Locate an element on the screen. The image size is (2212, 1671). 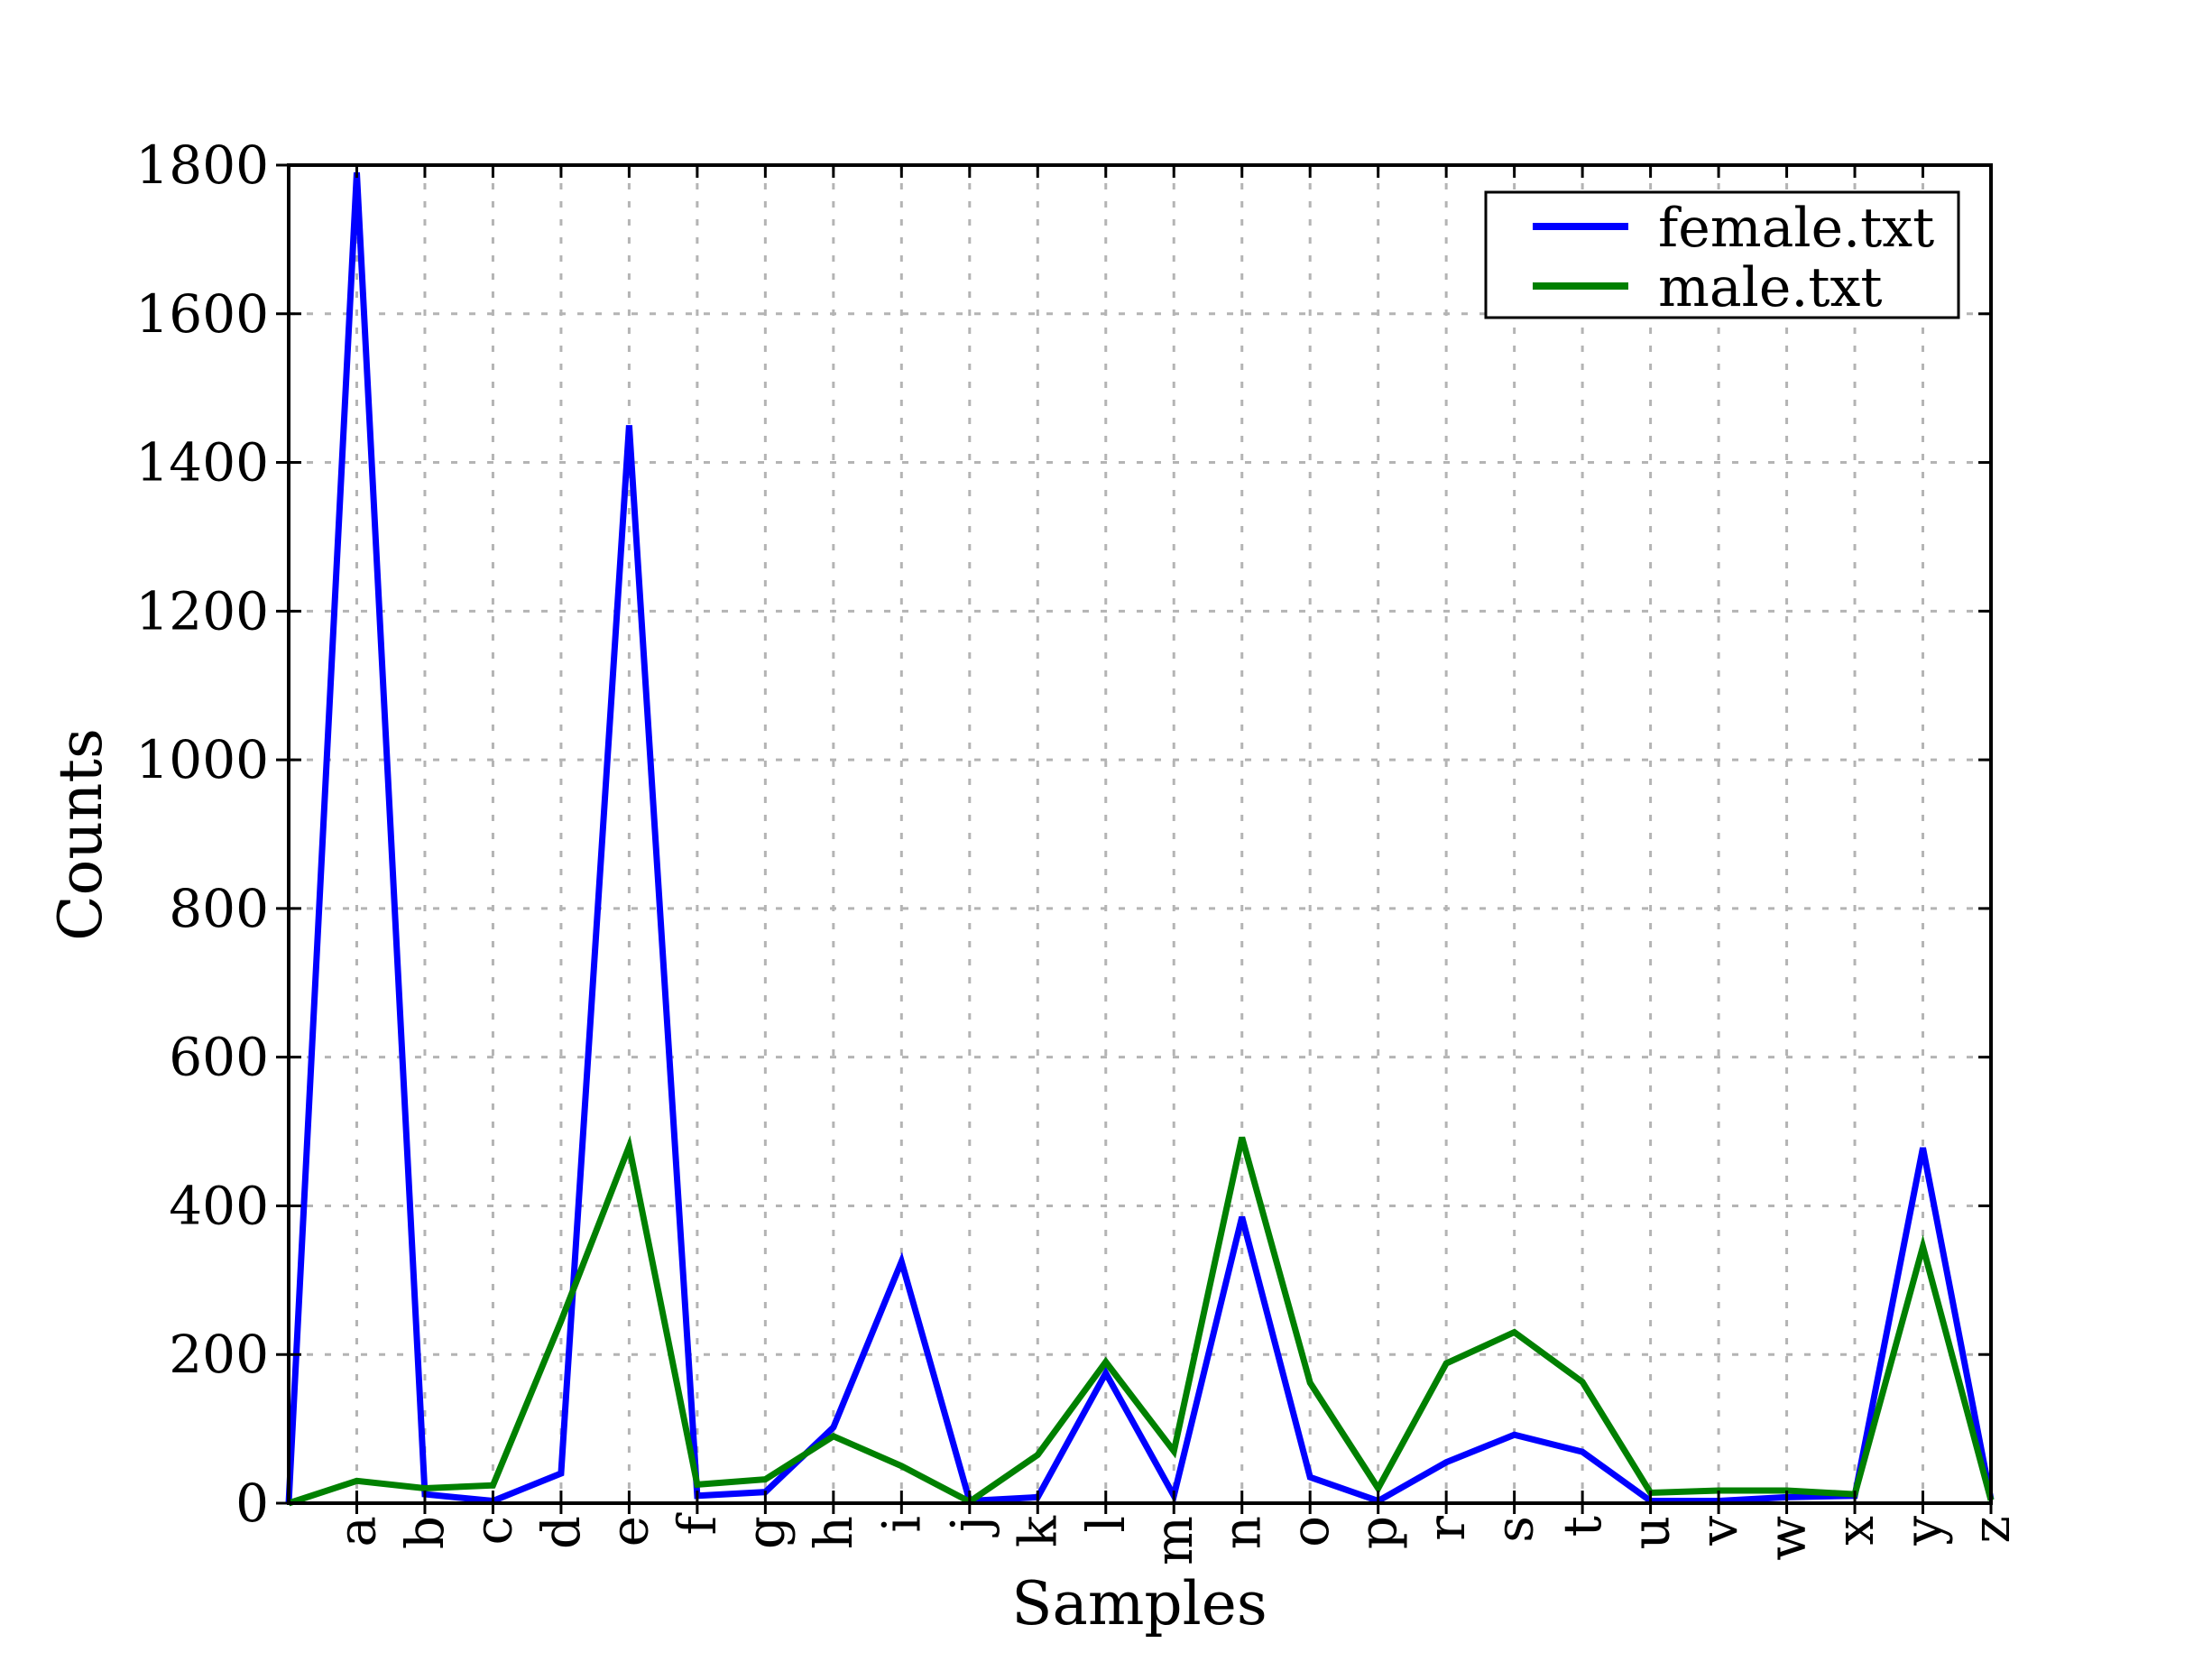
legend-label-female-txt: female.txt is located at coordinates (1796, 228).